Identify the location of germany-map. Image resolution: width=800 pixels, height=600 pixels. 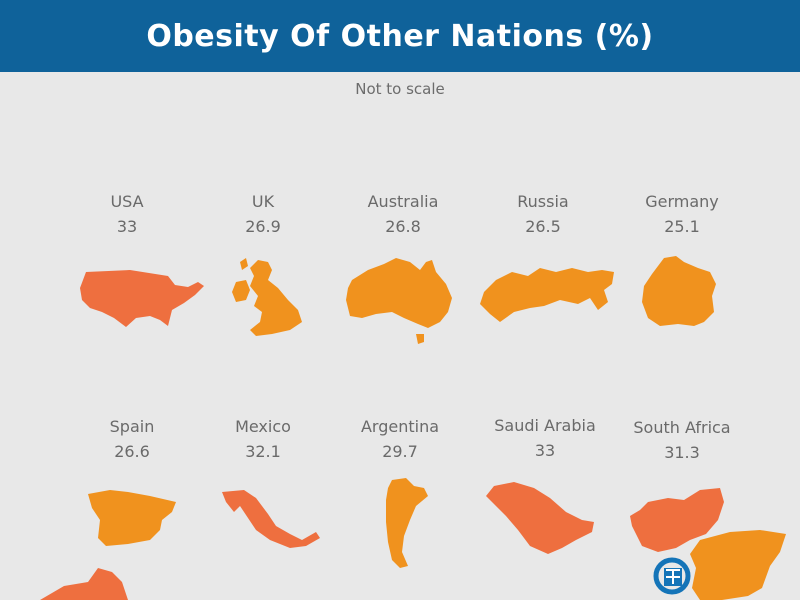
(679, 291).